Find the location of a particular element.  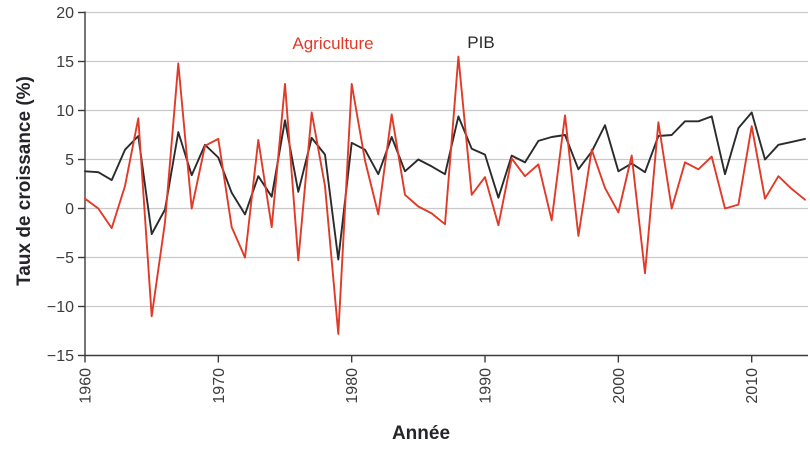

y-axis-title: Taux de croissance (%) is located at coordinates (24, 181).